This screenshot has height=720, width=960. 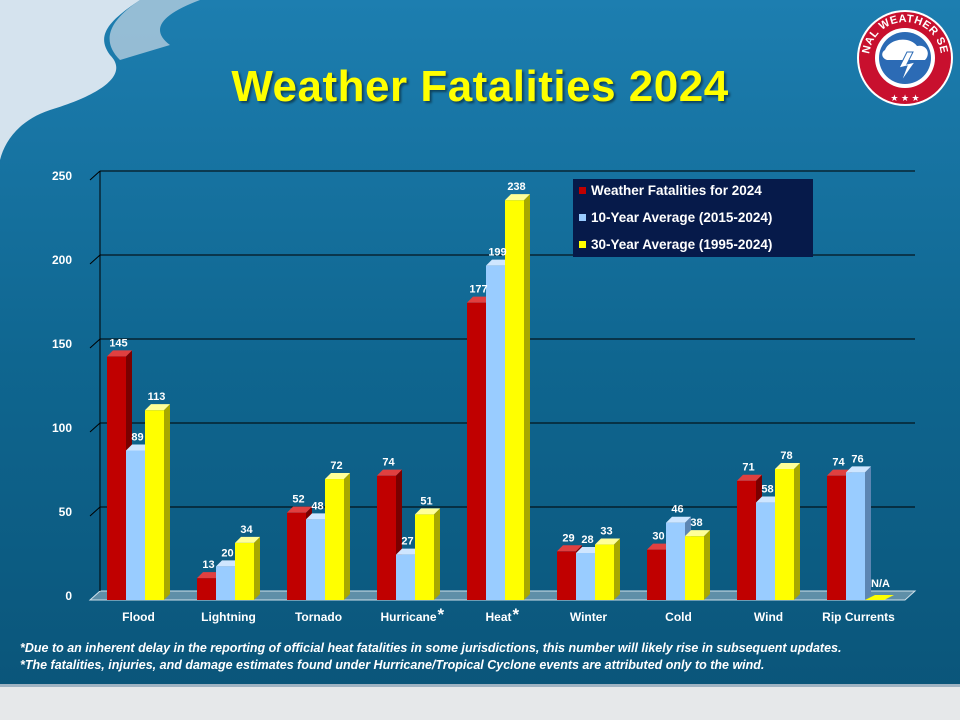 I want to click on x-tick-label-hurricane: Hurricane, so click(x=408, y=617).